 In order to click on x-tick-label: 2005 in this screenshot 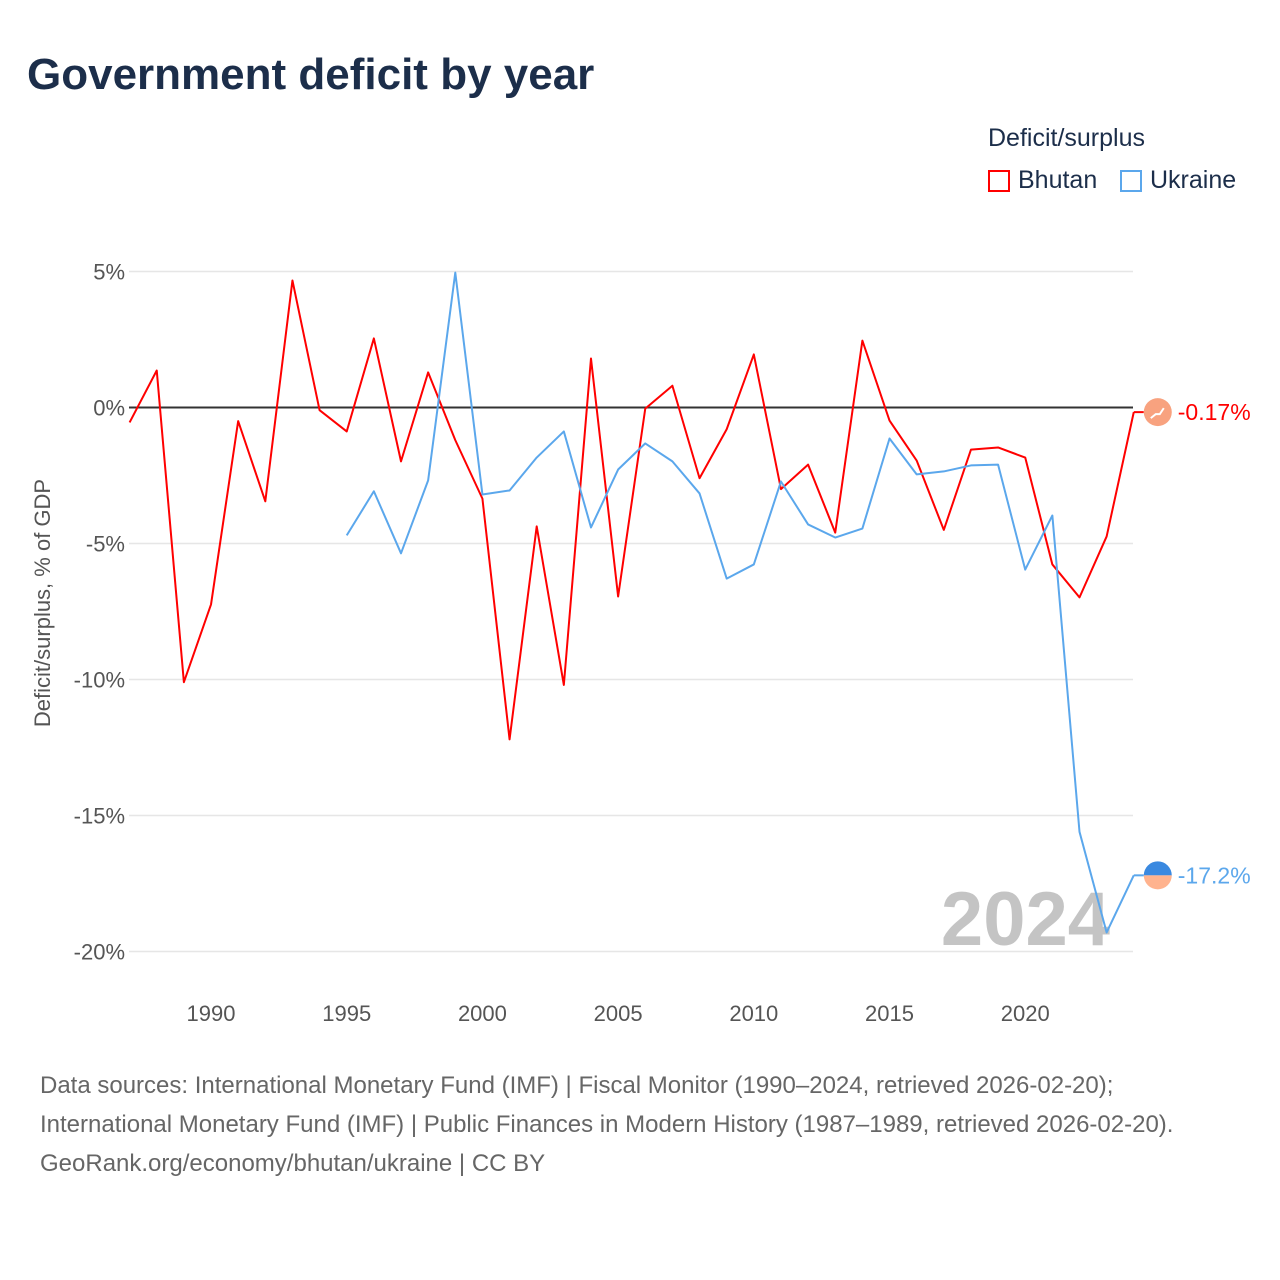, I will do `click(618, 1013)`.